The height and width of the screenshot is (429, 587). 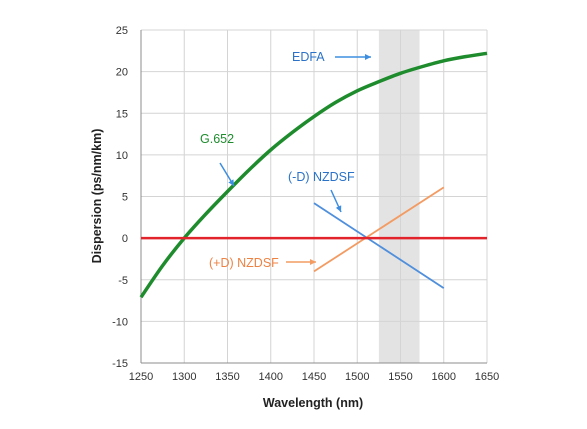 I want to click on x-tick-label: 1650, so click(x=487, y=377).